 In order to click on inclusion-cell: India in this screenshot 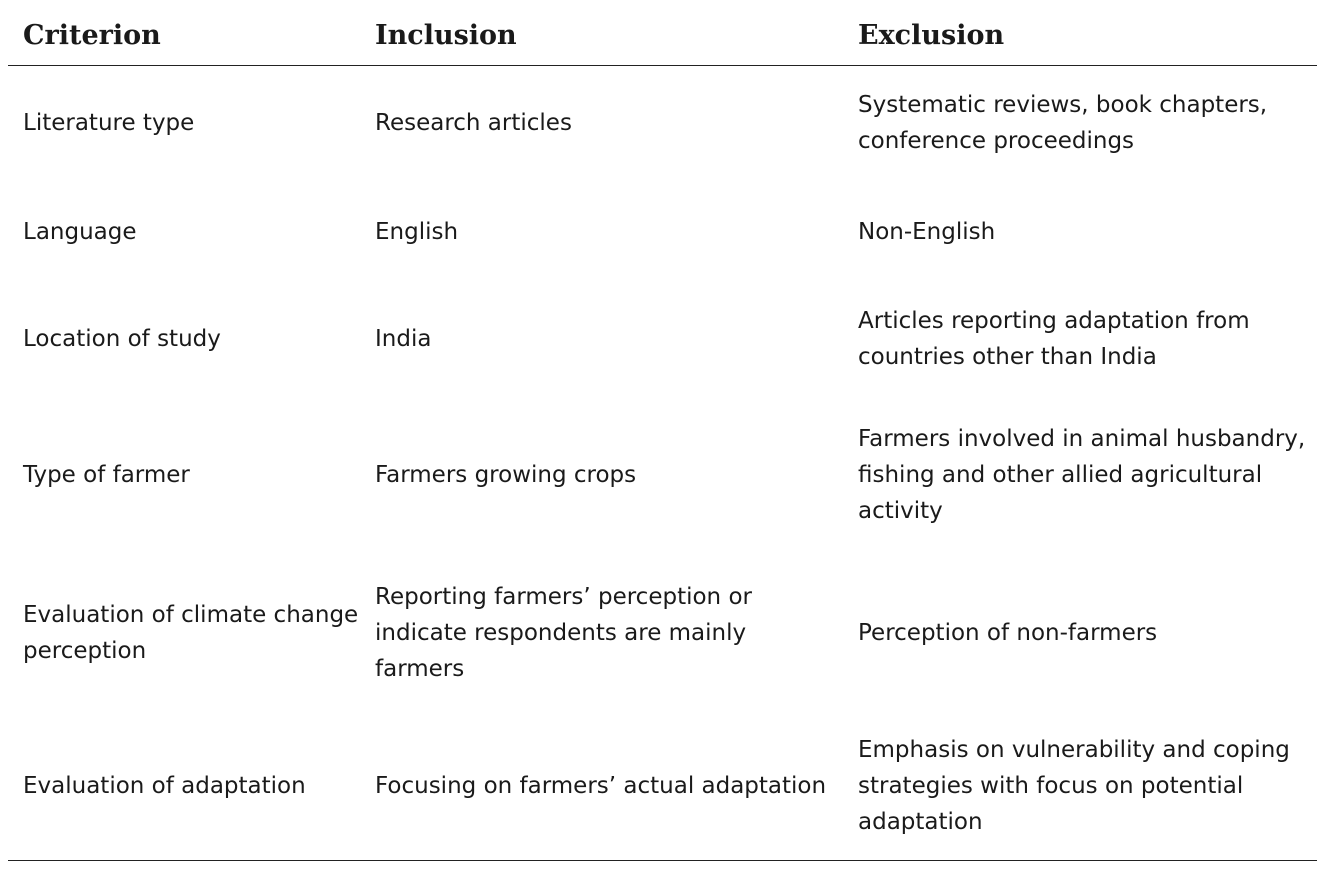, I will do `click(403, 339)`.